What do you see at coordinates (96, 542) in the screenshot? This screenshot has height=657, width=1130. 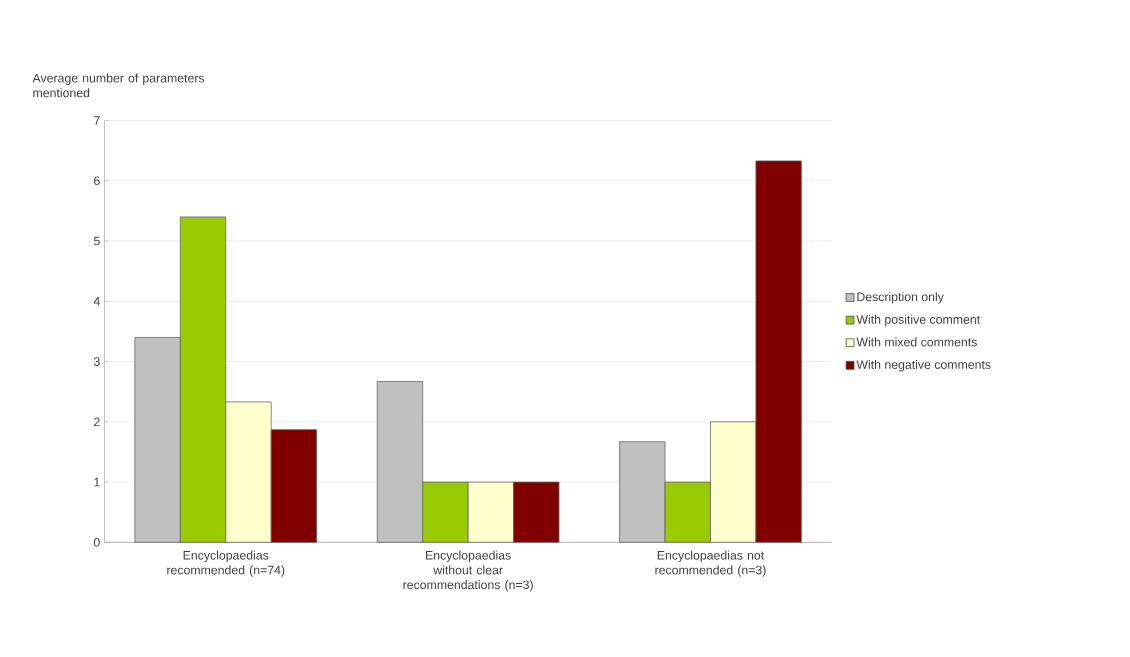 I see `y-tick-label: 0` at bounding box center [96, 542].